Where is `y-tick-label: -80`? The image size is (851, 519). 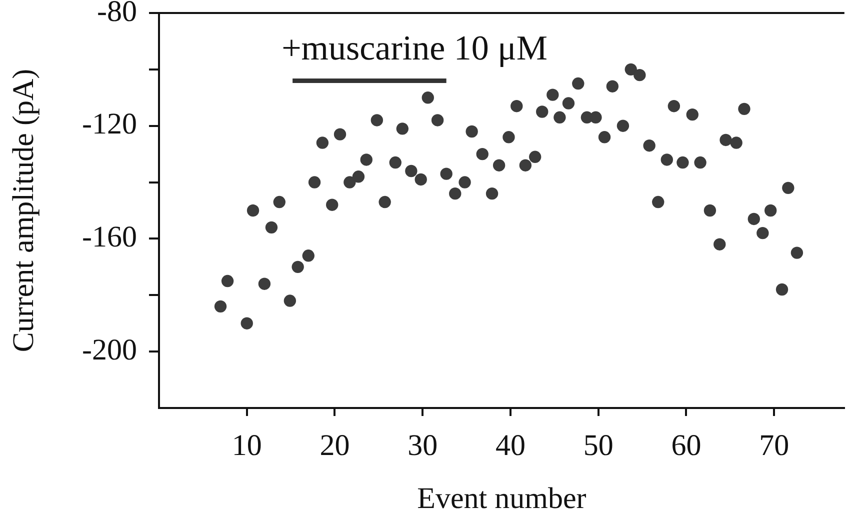 y-tick-label: -80 is located at coordinates (117, 14).